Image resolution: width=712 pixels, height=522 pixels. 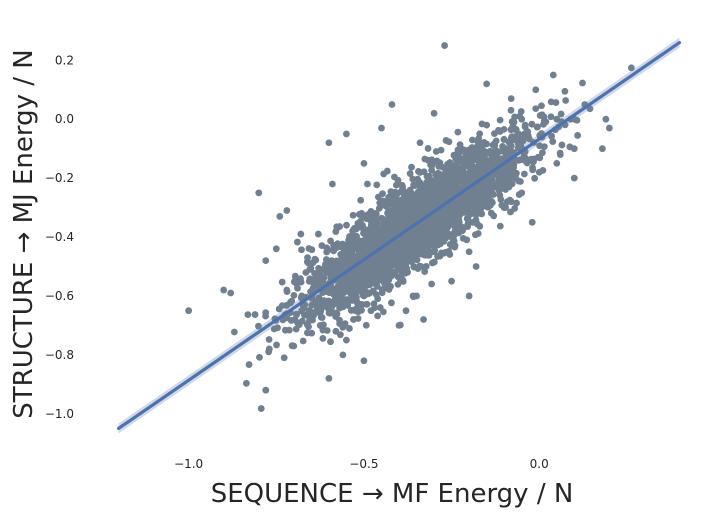 What do you see at coordinates (59, 178) in the screenshot?
I see `y-tick-label: −0.2` at bounding box center [59, 178].